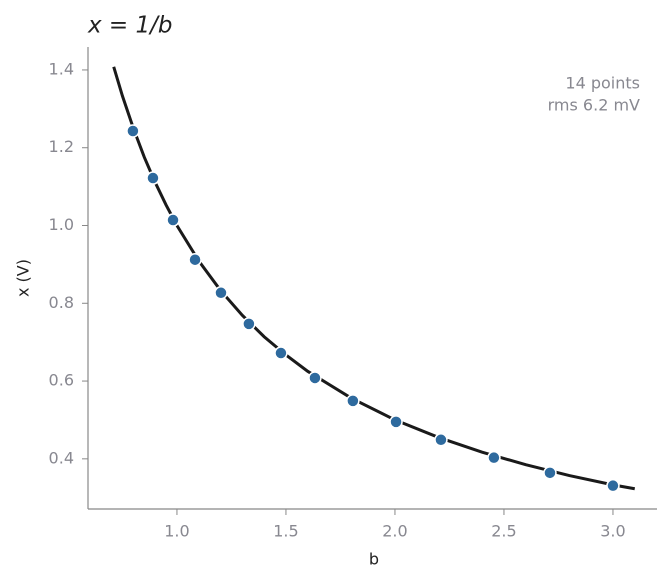 This screenshot has height=585, width=672. I want to click on annotation: rms 6.2 mV, so click(594, 105).